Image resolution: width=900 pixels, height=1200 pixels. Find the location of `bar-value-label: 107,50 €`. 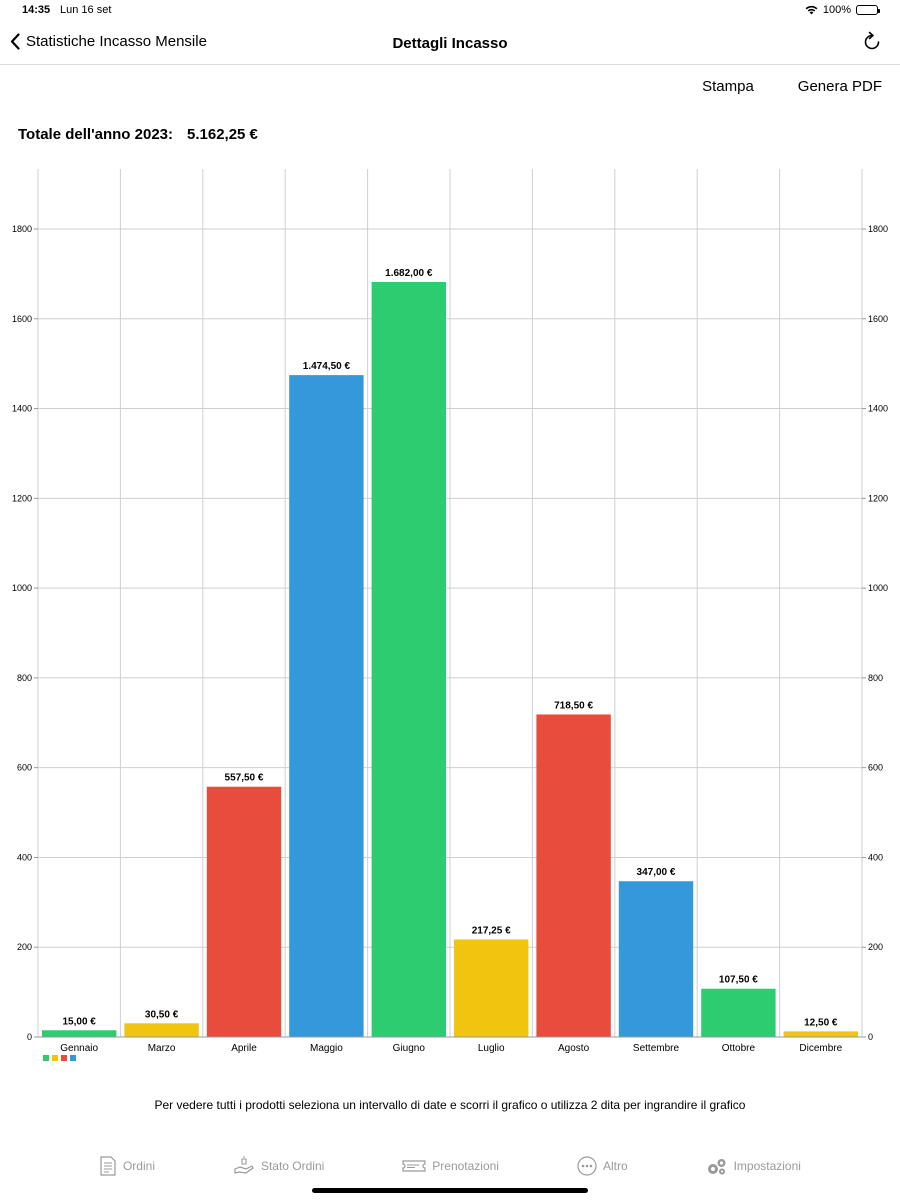

bar-value-label: 107,50 € is located at coordinates (738, 980).